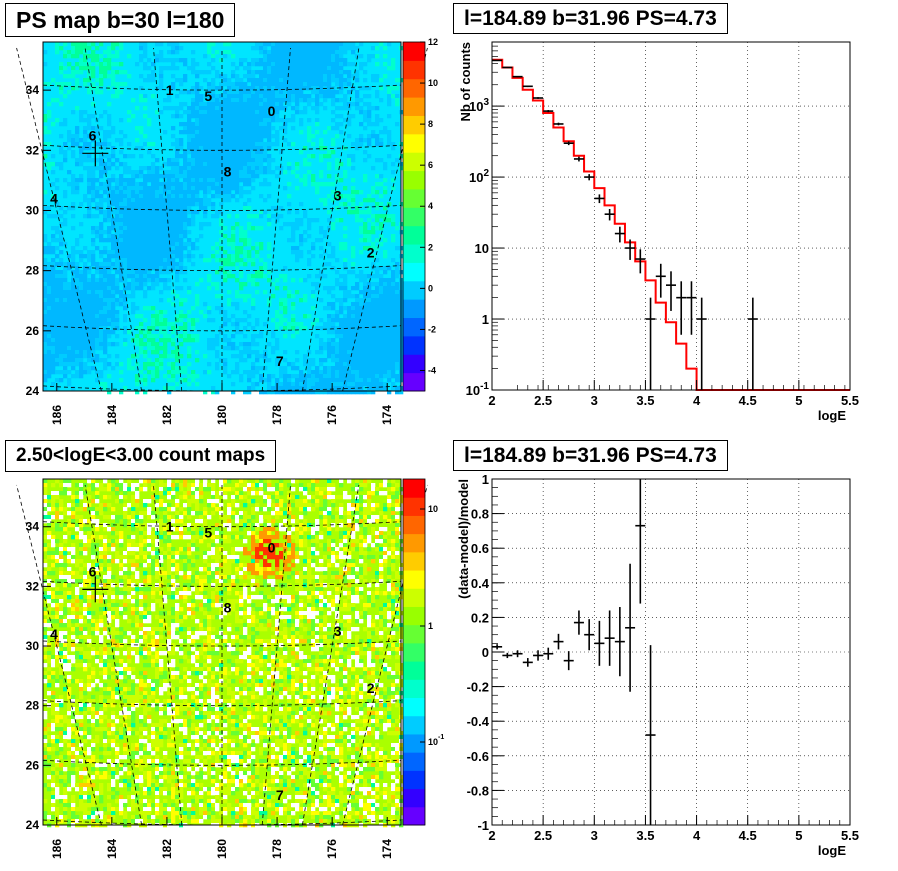 The image size is (898, 871). I want to click on x-tick-label: 5, so click(798, 400).